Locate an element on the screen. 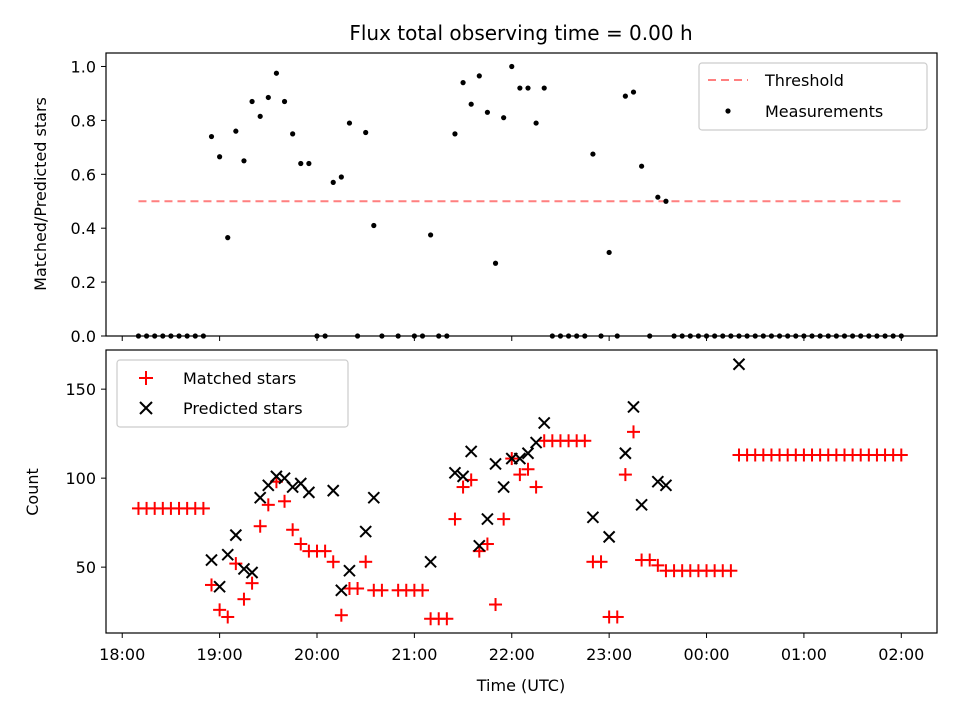 The image size is (960, 724). bottom-x-tick-label: 20:00 is located at coordinates (317, 654).